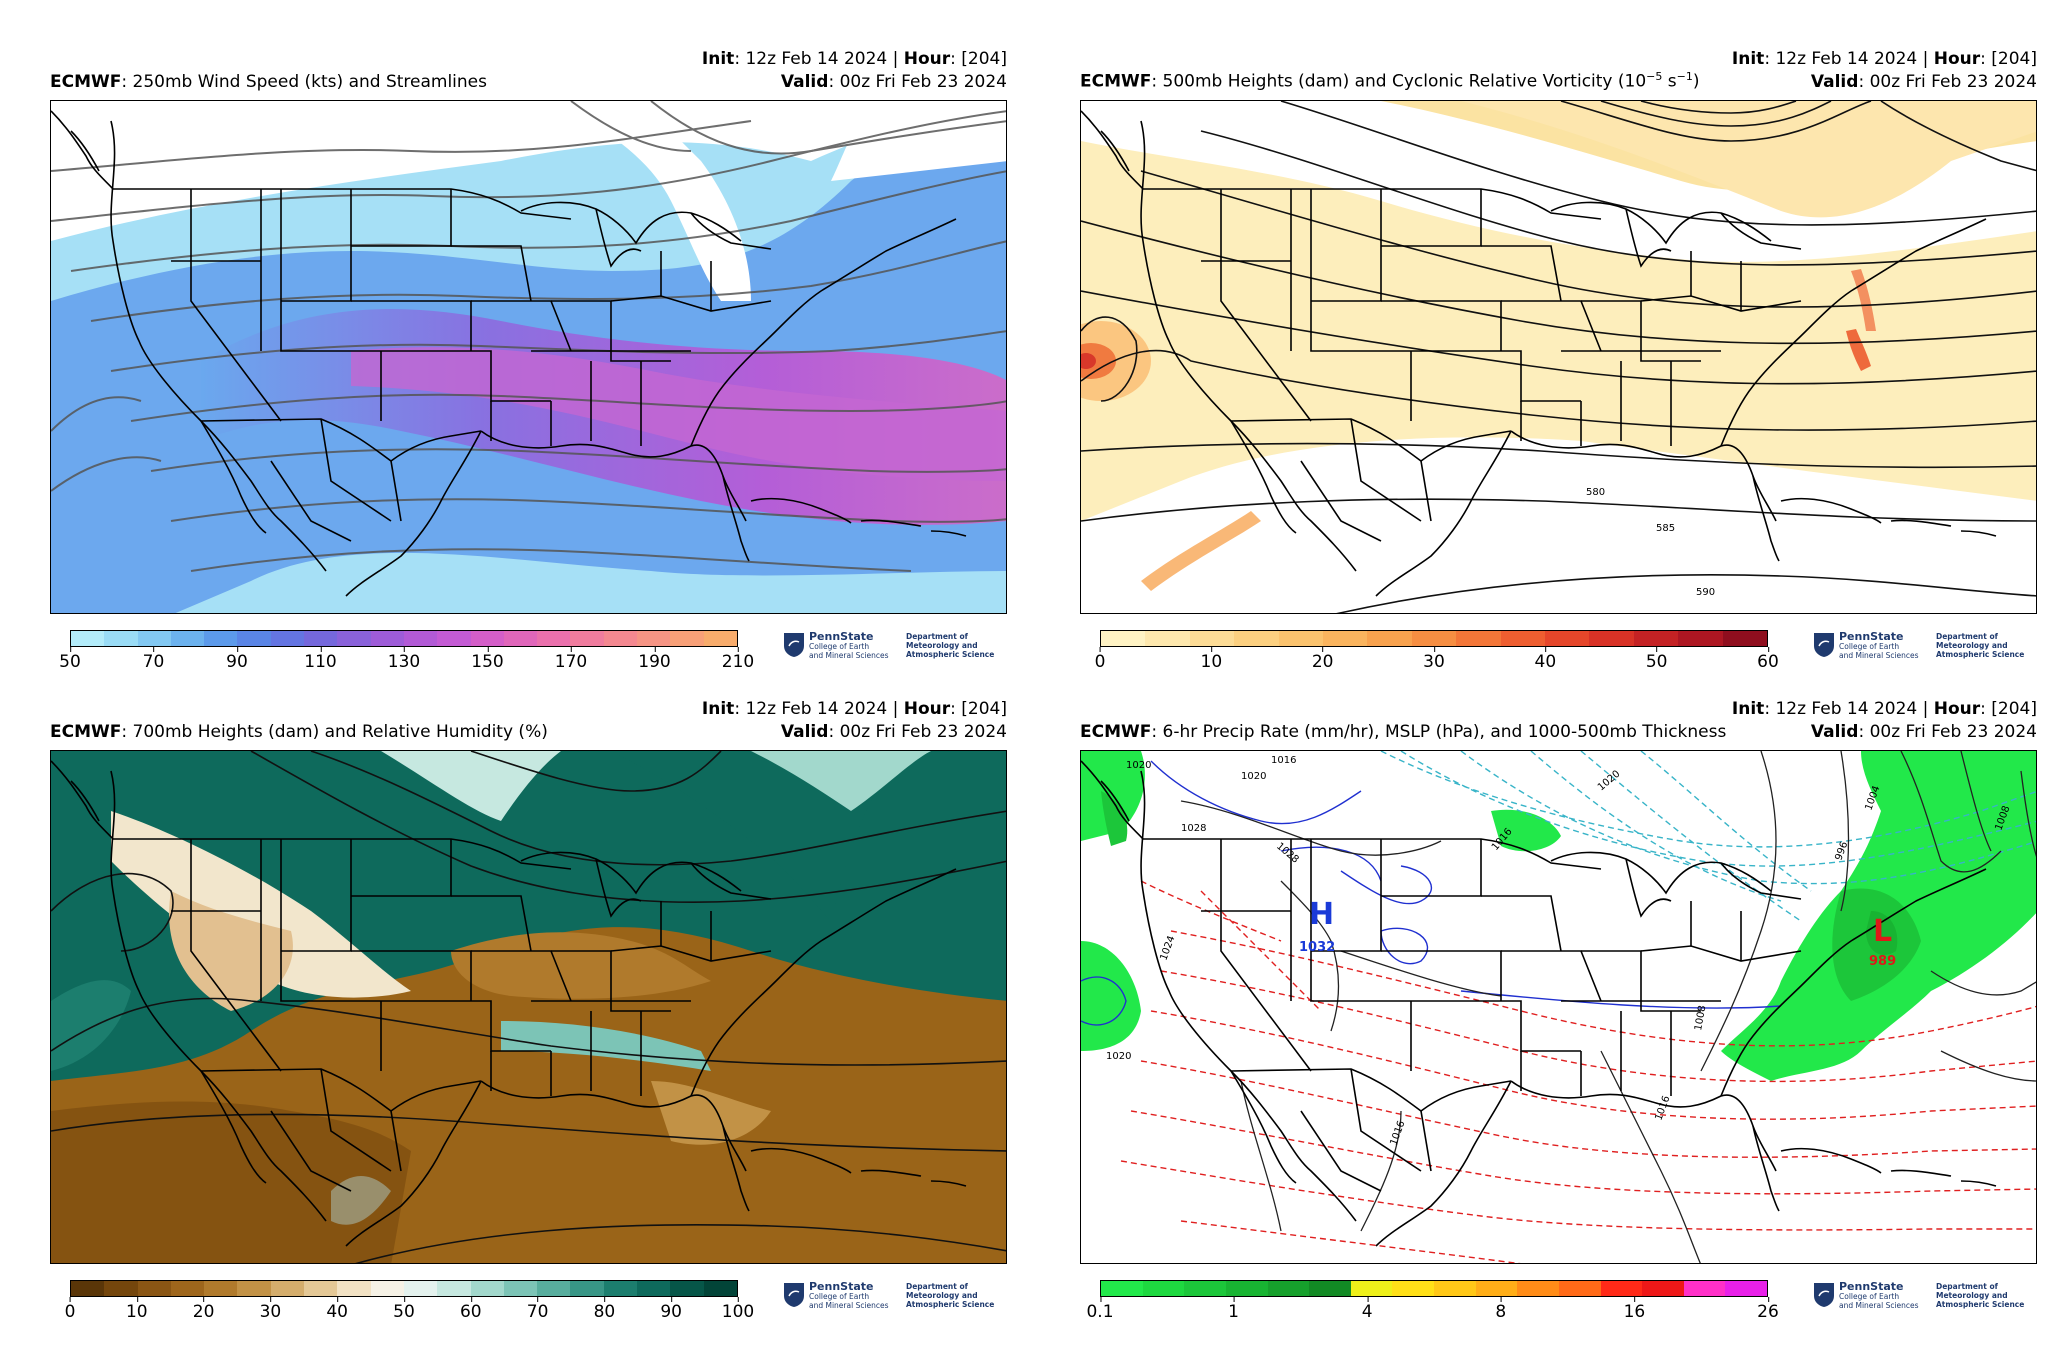  Describe the element at coordinates (1193, 828) in the screenshot. I see `isobar-label: 1028` at that location.